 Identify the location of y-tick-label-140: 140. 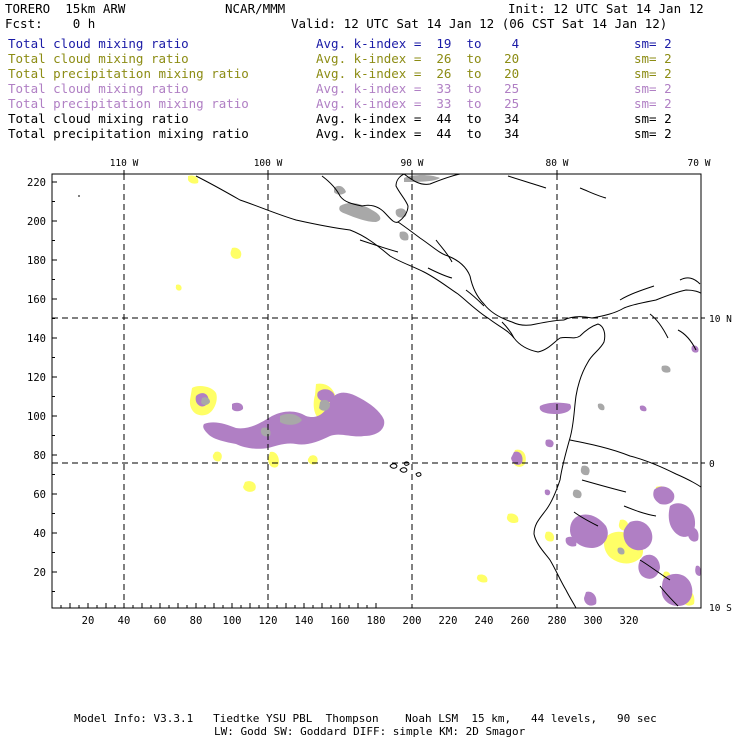
(36, 339).